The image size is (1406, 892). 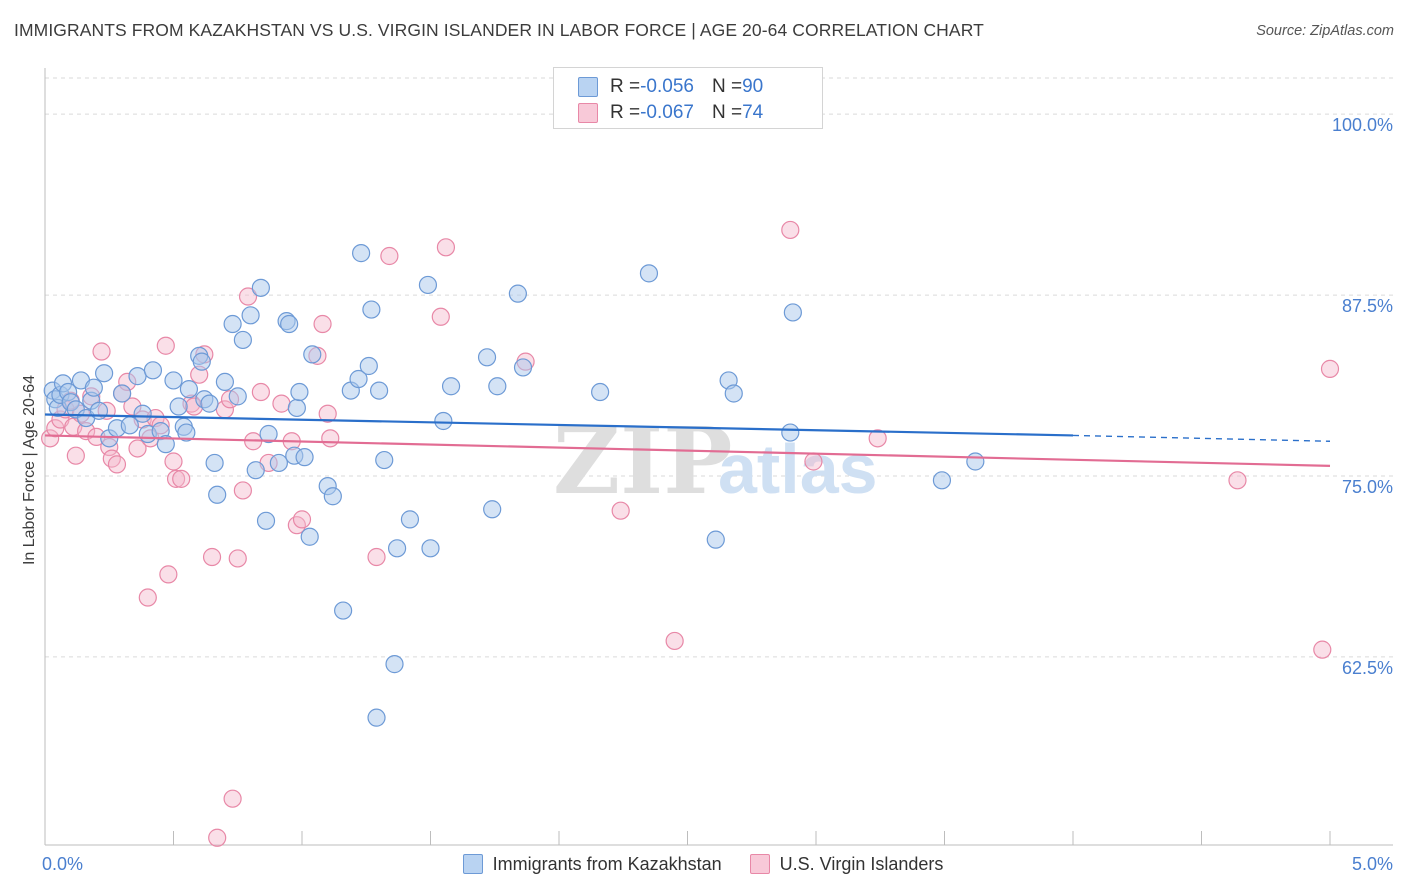 I want to click on legend-item-virgin-islanders: U.S. Virgin Islanders, so click(x=846, y=864).